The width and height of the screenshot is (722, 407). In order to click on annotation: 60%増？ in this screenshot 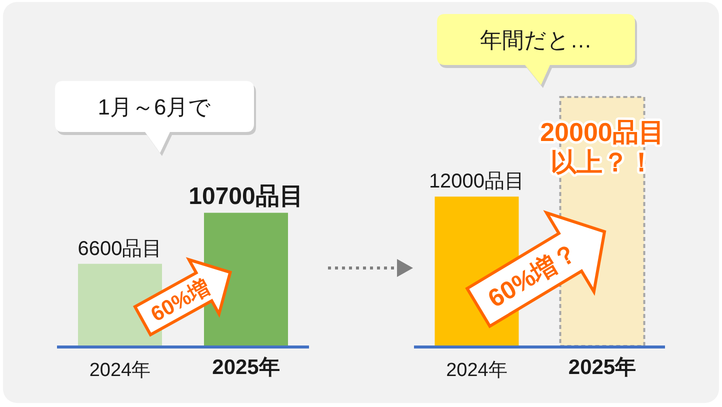, I will do `click(533, 275)`.